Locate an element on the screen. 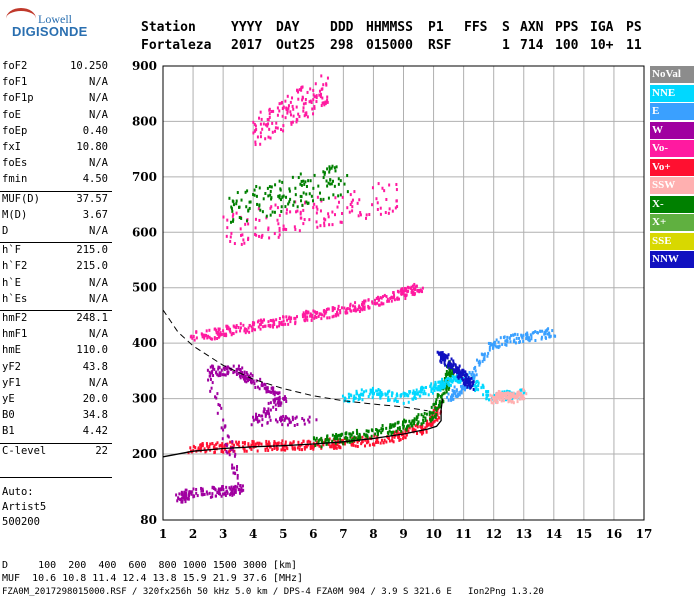  header-label-p1: P1 is located at coordinates (436, 27).